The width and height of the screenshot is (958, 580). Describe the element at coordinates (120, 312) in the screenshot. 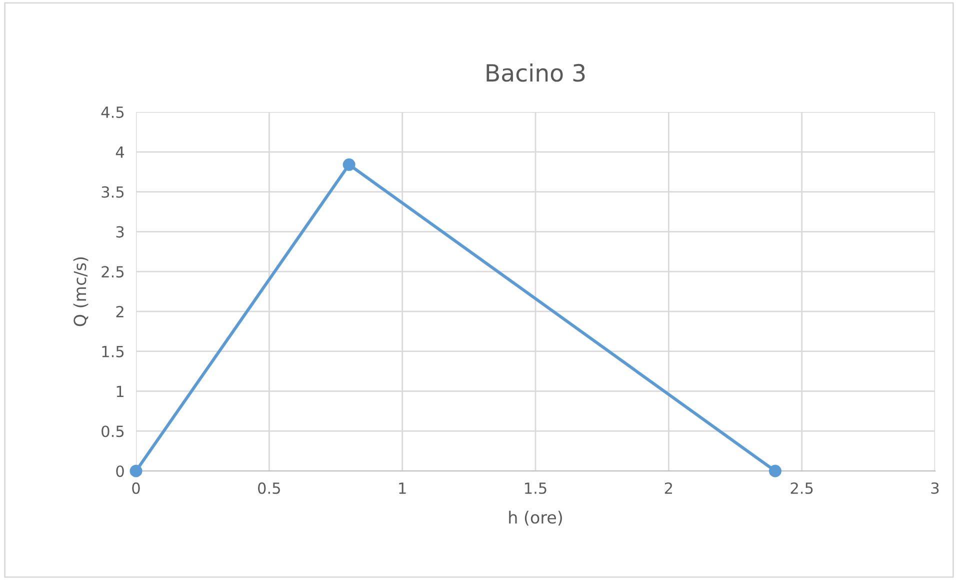

I see `y-tick-label: 2` at that location.